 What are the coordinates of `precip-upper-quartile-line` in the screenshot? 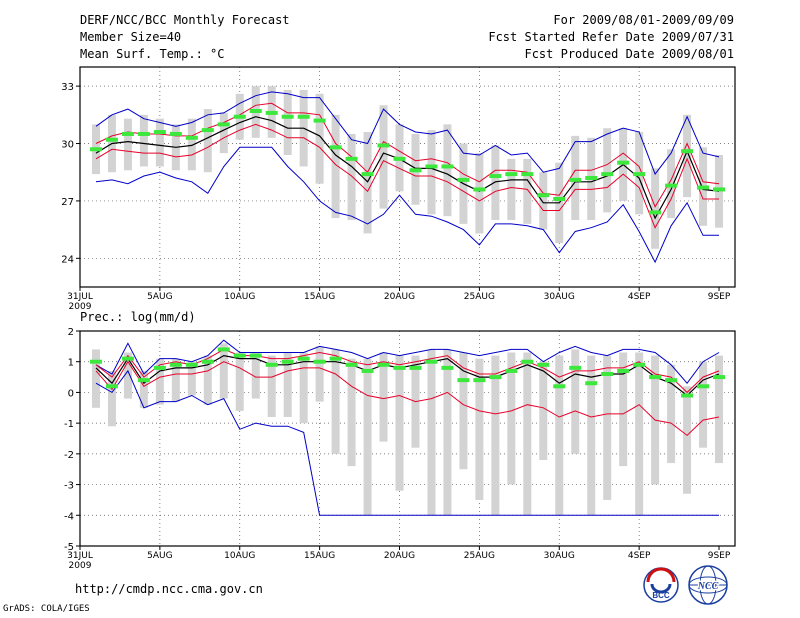 It's located at (407, 371).